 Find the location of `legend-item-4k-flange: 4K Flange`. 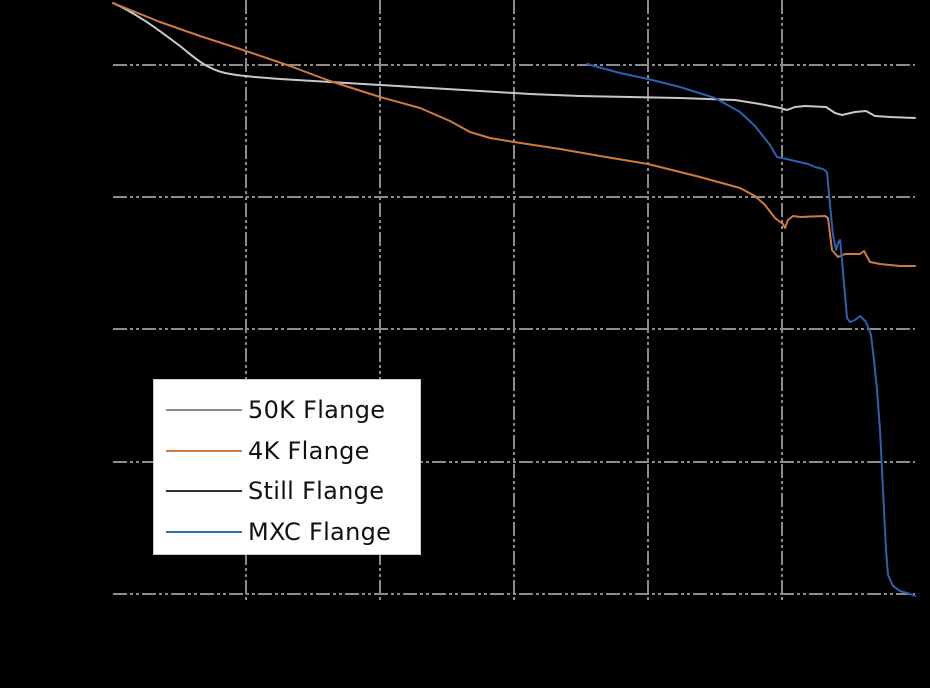

legend-item-4k-flange: 4K Flange is located at coordinates (268, 451).